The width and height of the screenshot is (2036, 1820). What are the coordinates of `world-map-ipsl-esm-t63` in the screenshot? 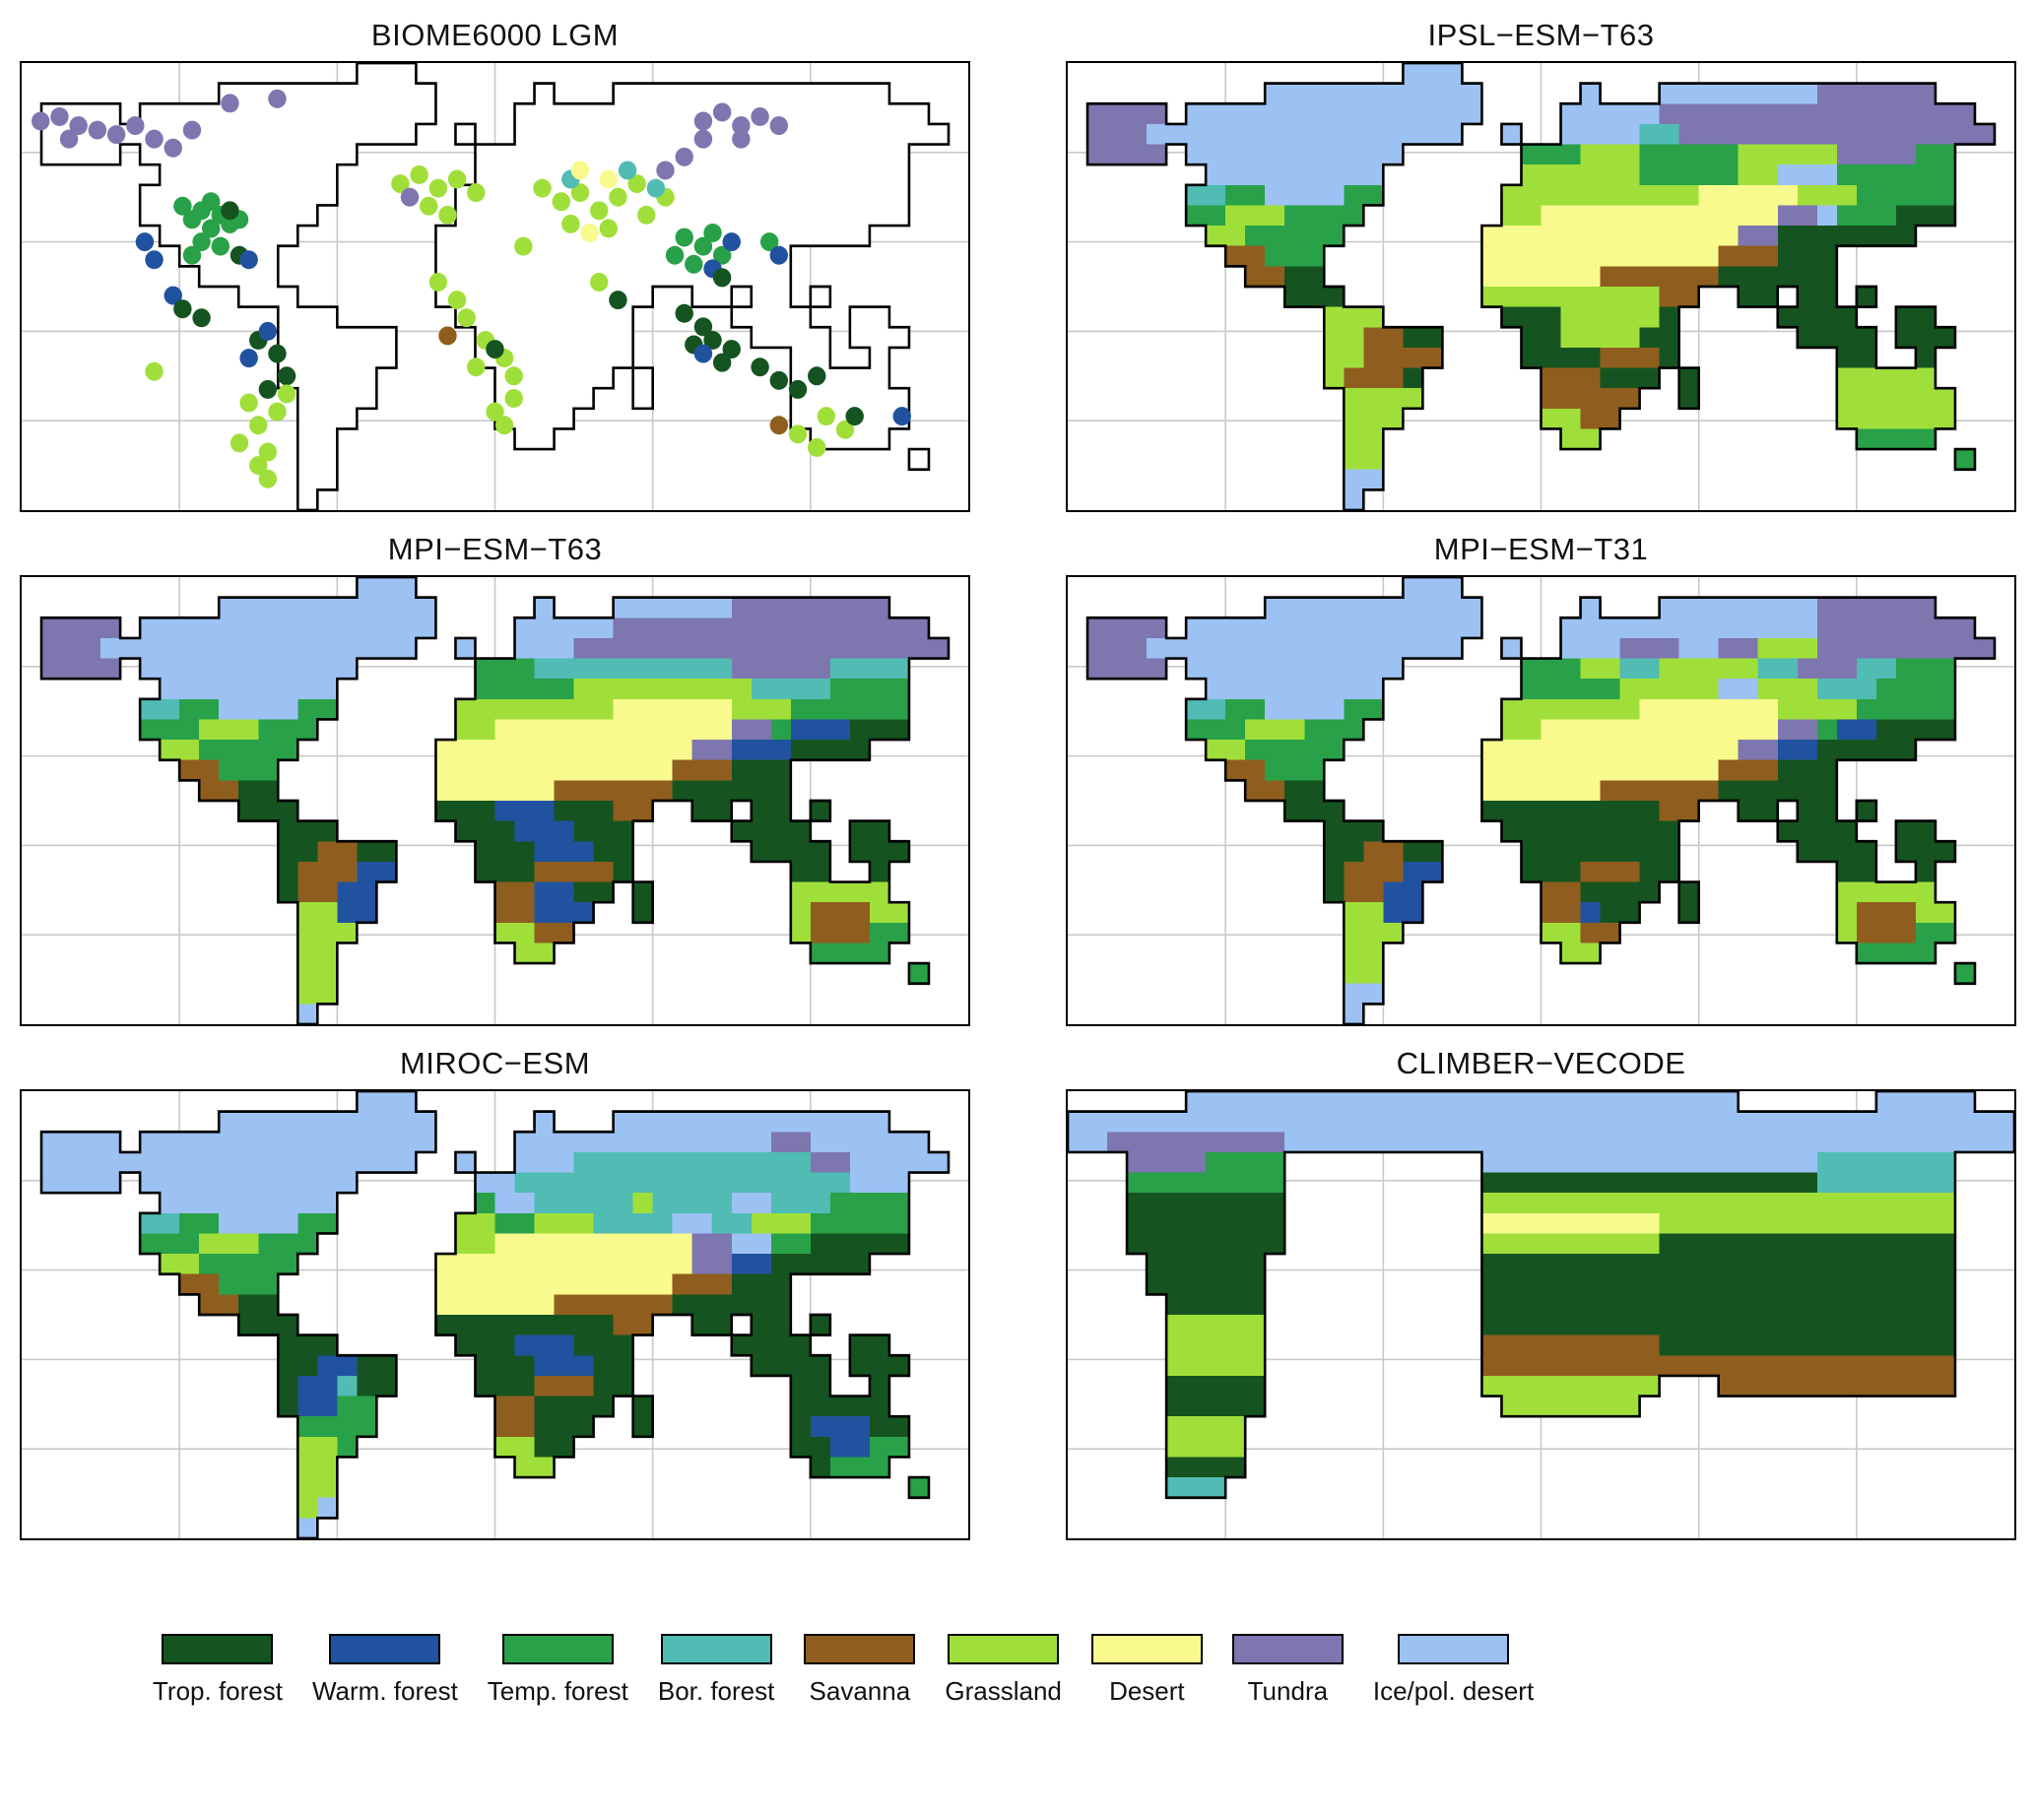 It's located at (1541, 286).